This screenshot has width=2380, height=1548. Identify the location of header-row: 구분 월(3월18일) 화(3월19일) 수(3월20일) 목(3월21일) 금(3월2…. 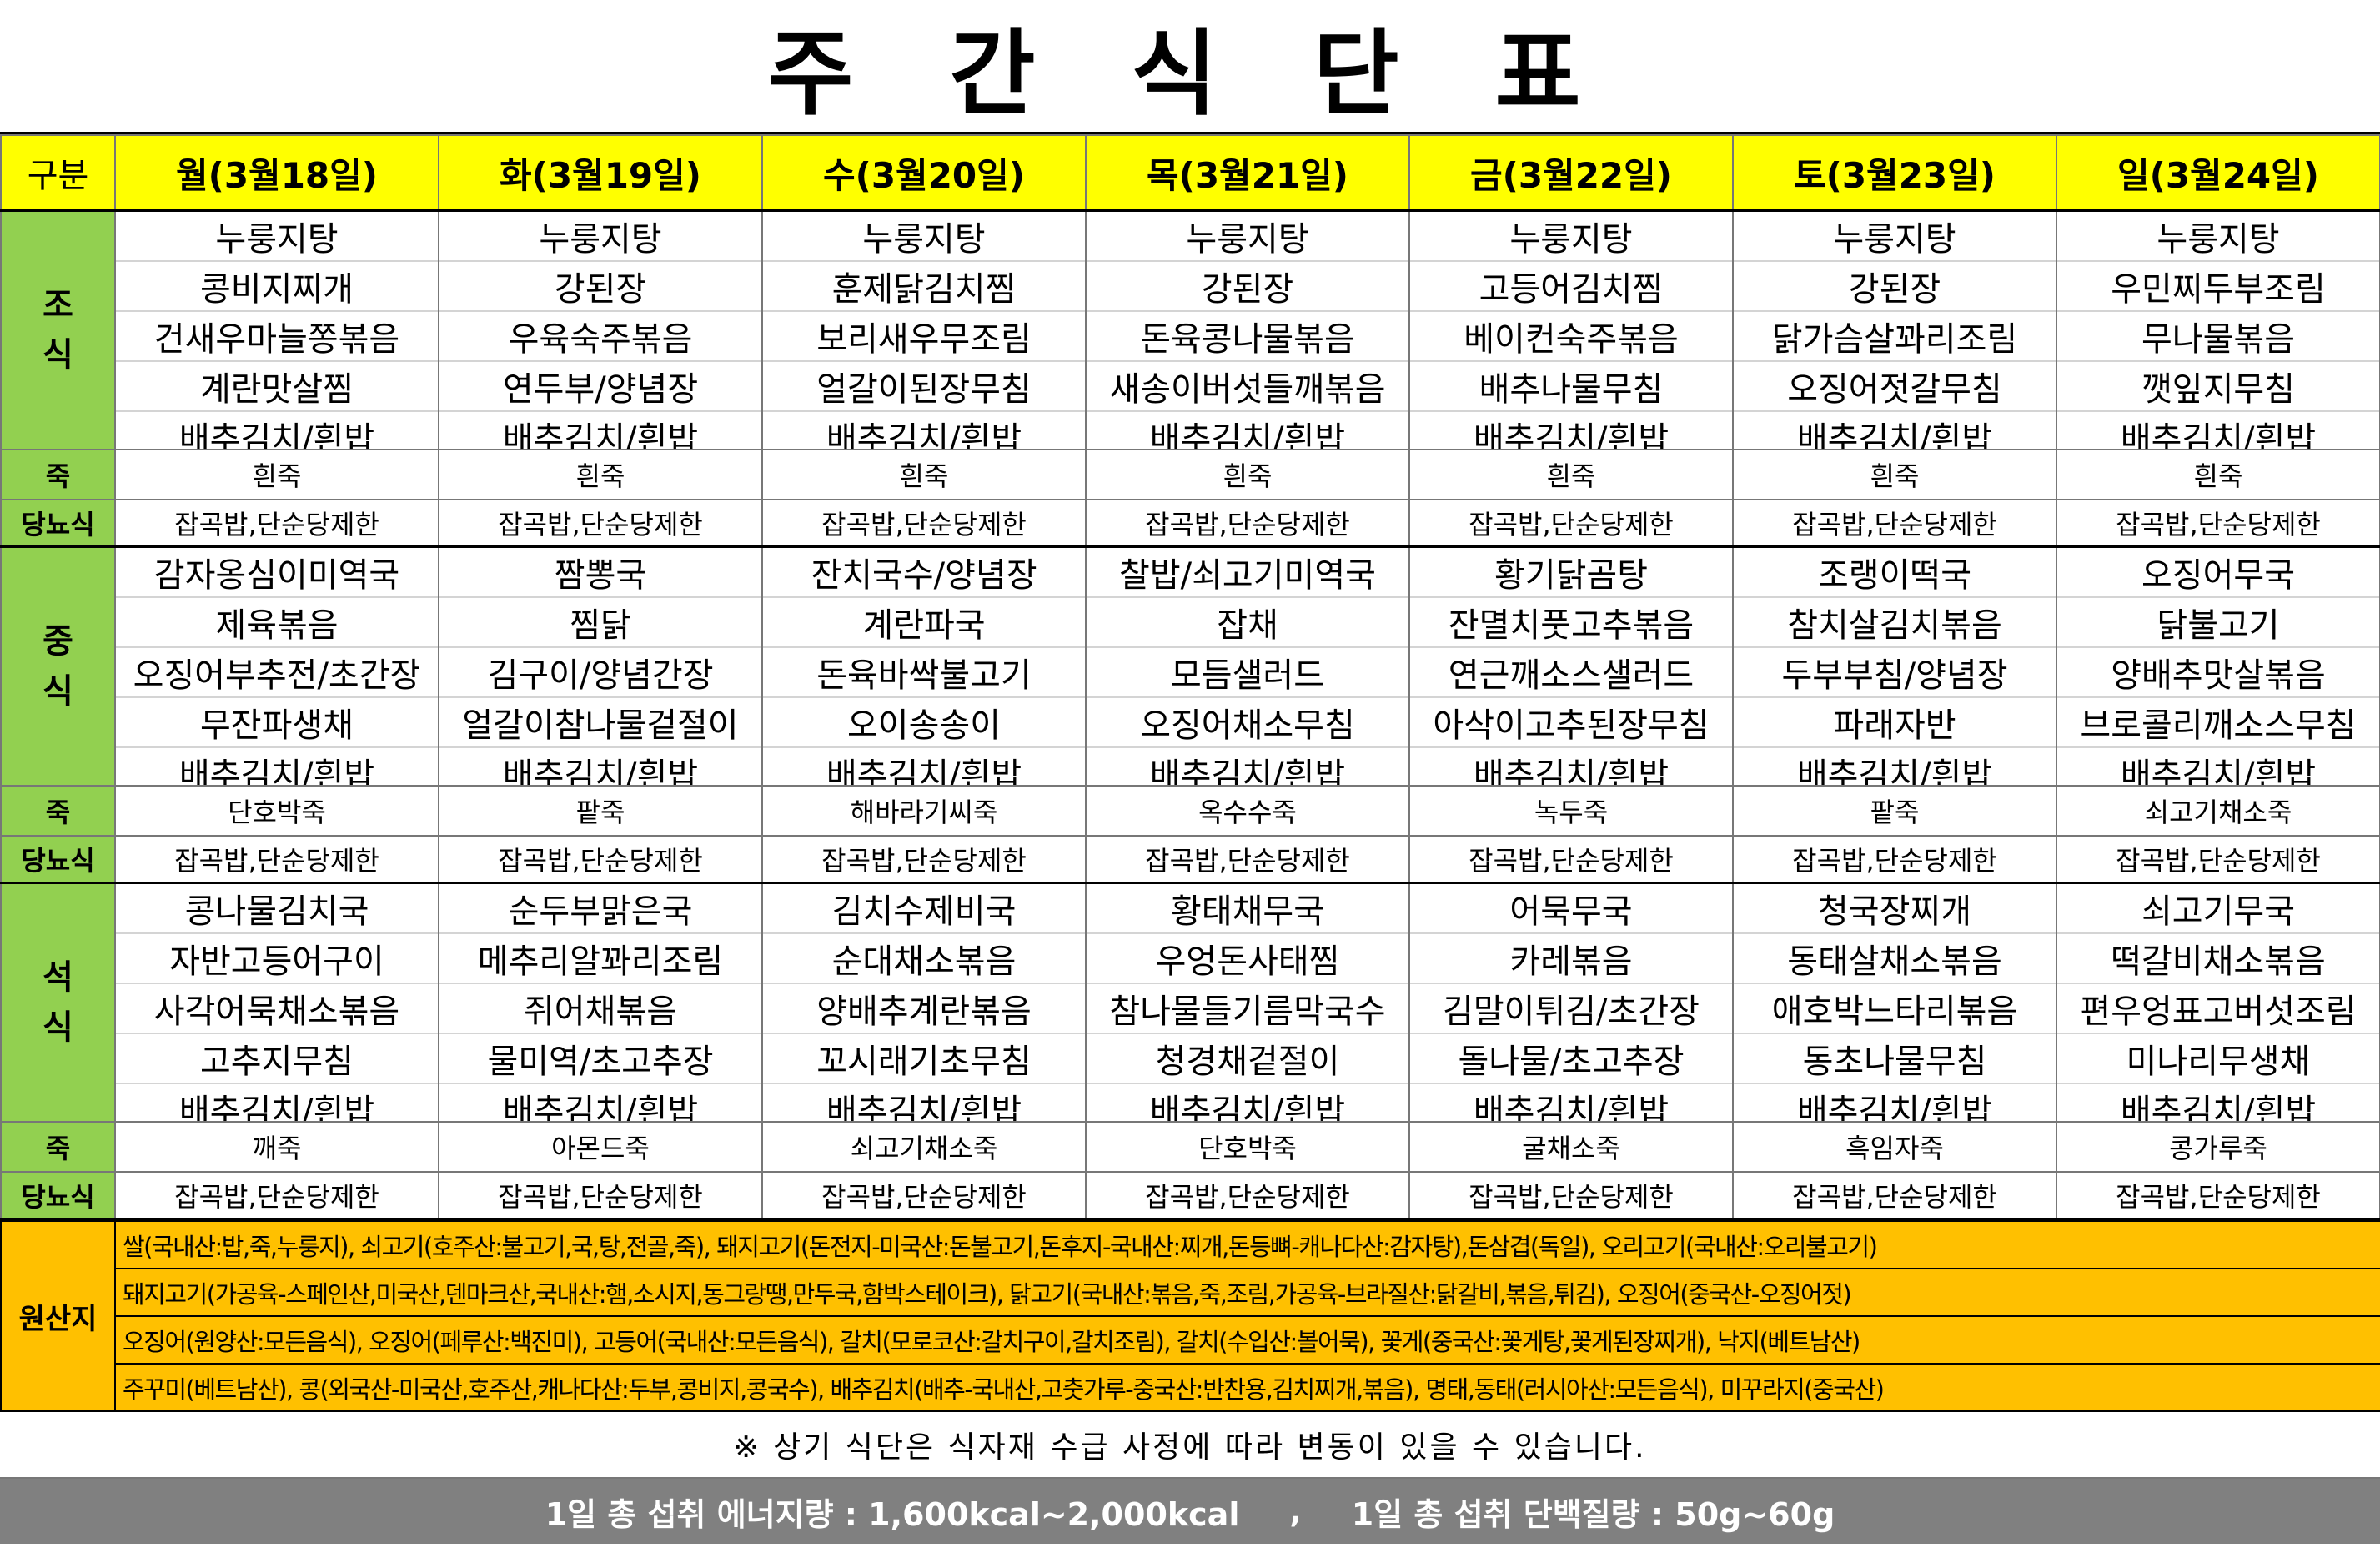
(1190, 173).